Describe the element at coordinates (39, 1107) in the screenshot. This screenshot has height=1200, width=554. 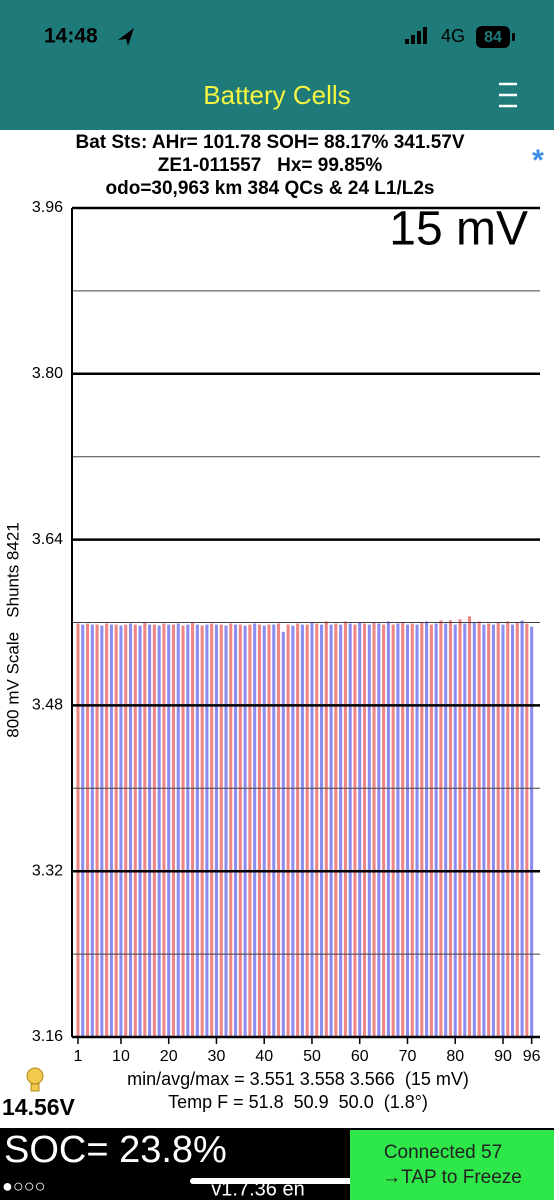
I see `pack-voltage: 14.56V` at that location.